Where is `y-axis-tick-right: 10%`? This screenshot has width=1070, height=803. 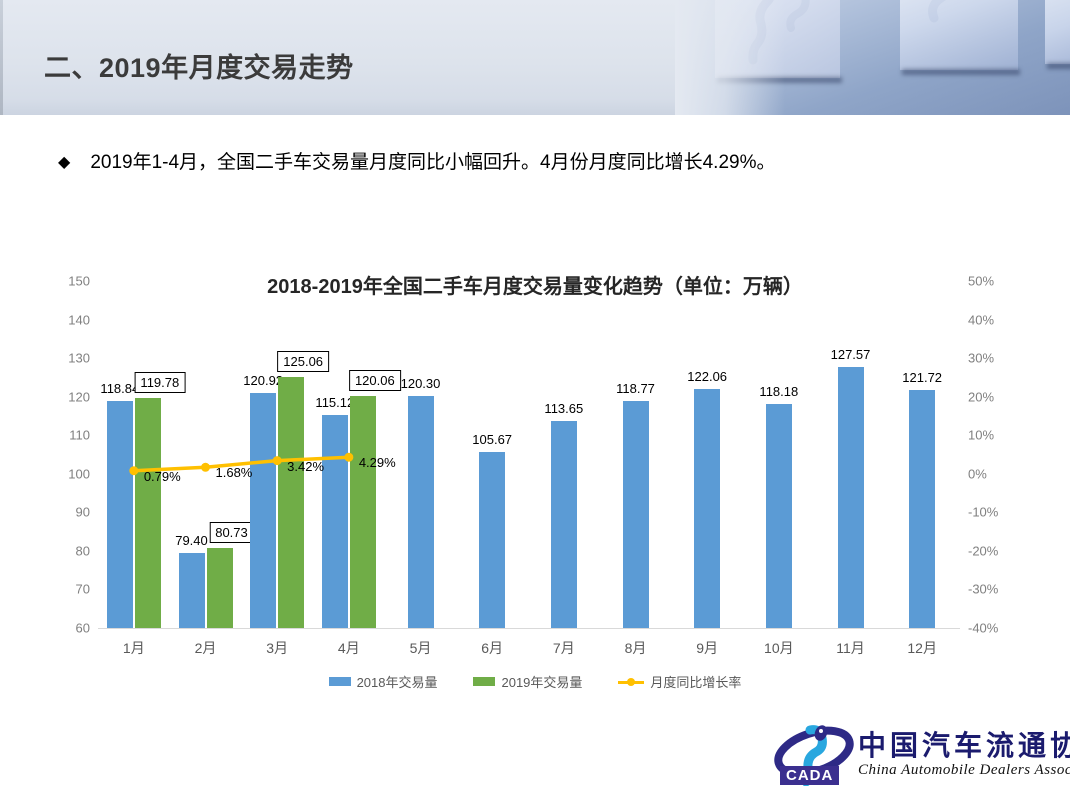
y-axis-tick-right: 10% is located at coordinates (981, 435).